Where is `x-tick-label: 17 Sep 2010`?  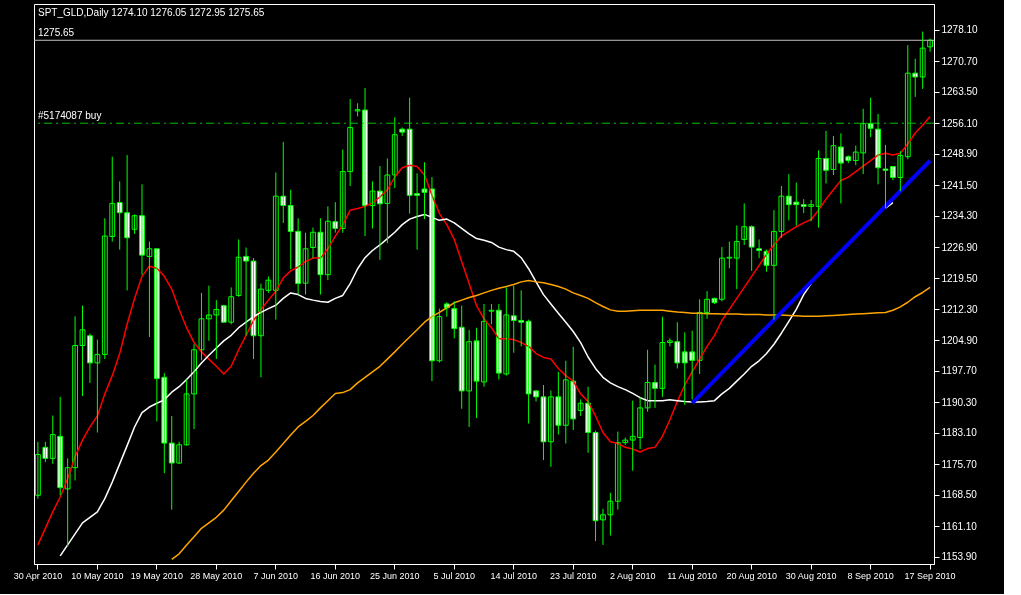 x-tick-label: 17 Sep 2010 is located at coordinates (930, 575).